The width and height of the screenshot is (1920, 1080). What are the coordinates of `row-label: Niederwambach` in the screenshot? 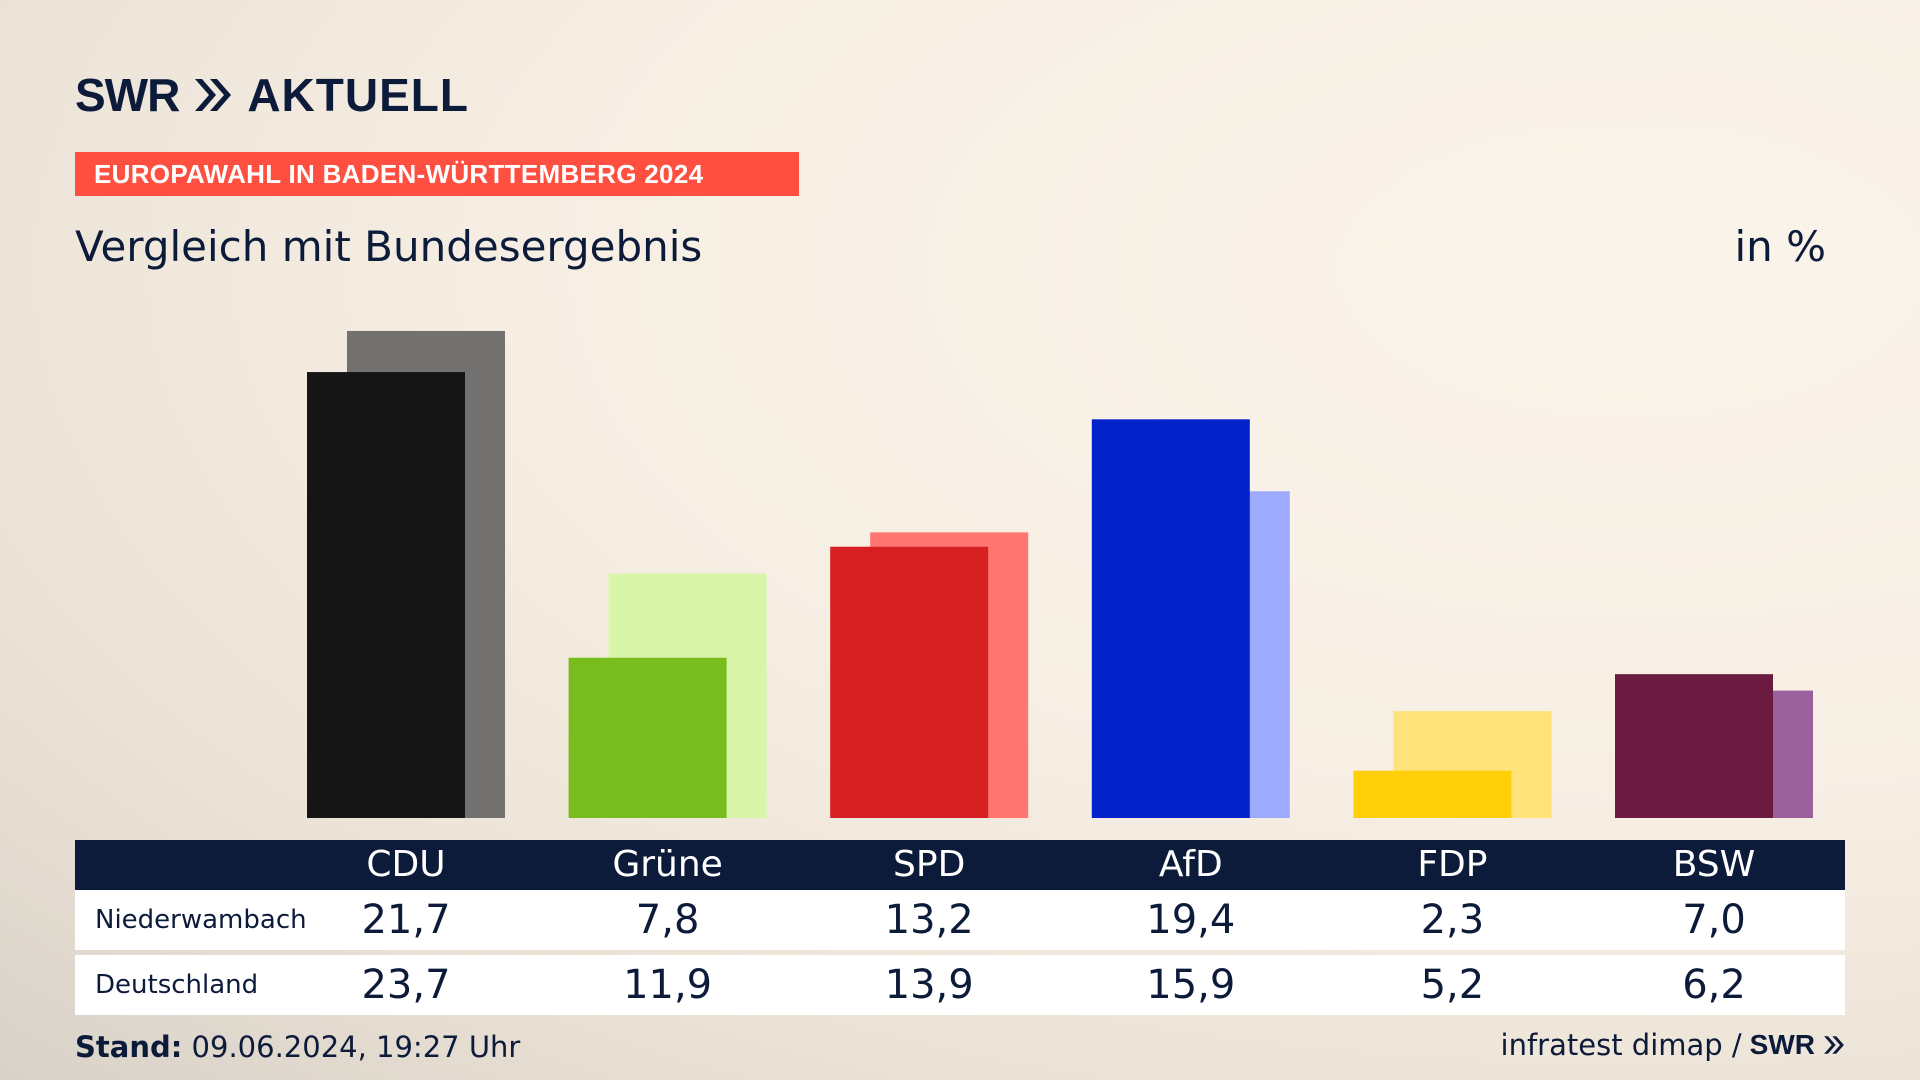 It's located at (201, 920).